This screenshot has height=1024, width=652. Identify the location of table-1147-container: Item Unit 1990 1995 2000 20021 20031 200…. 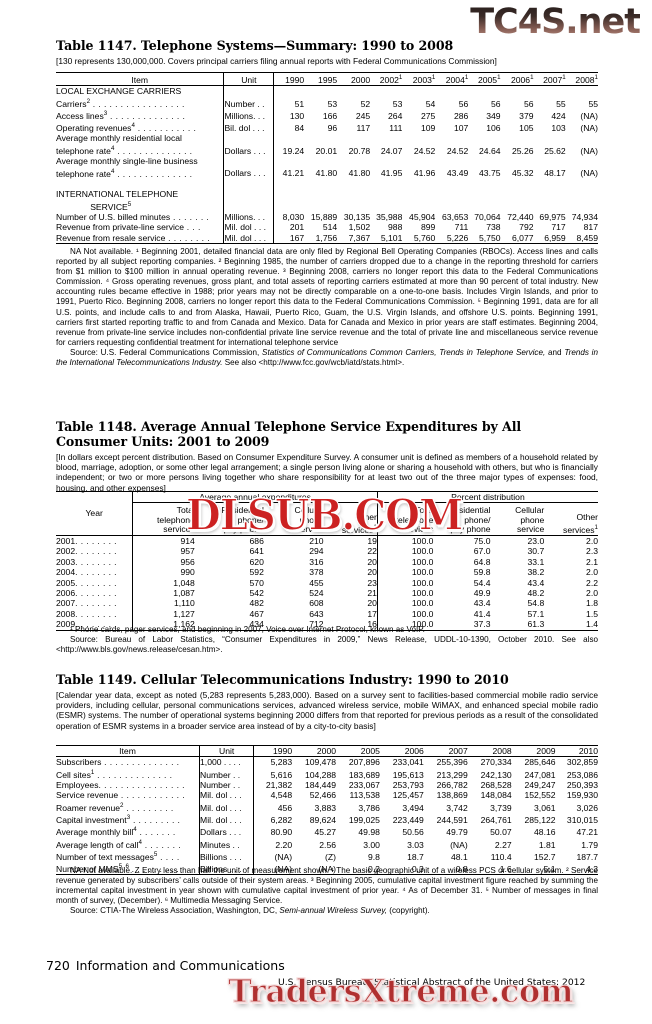
(327, 158).